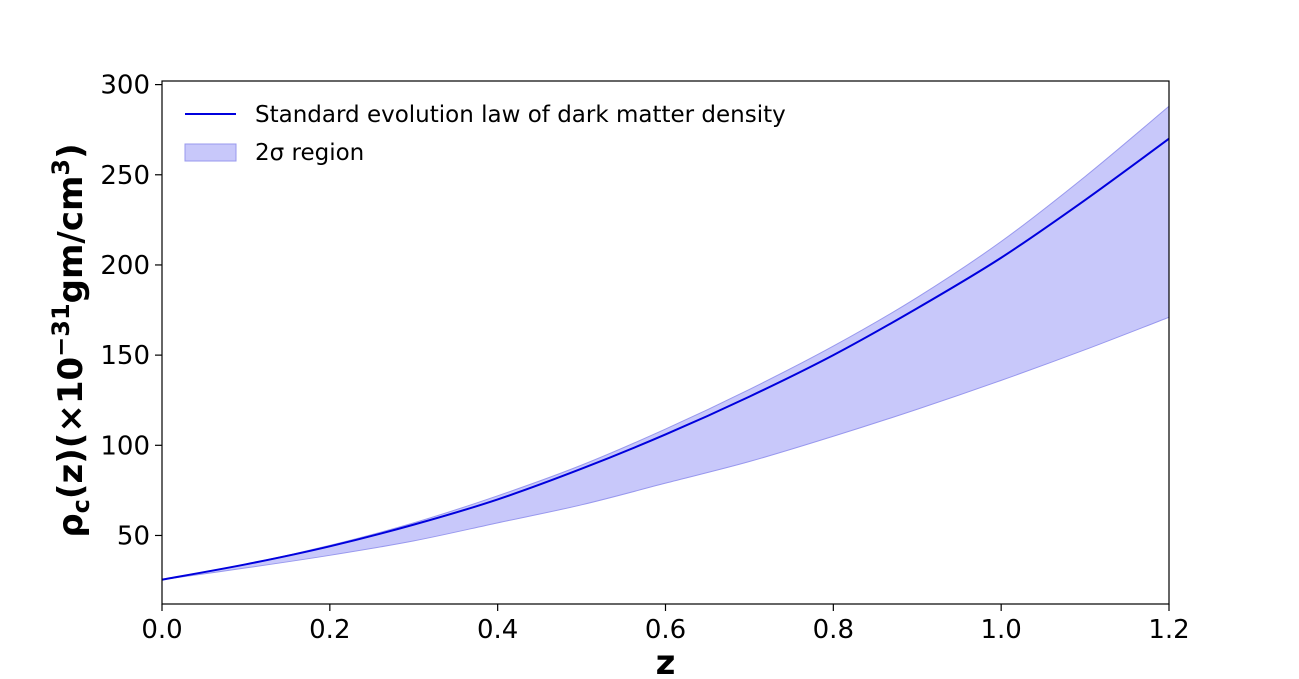  I want to click on y-axis-title-sup: −31, so click(61, 330).